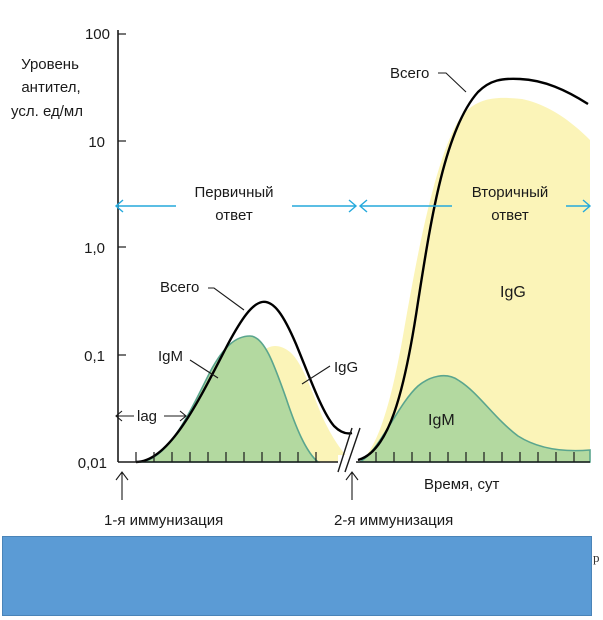  What do you see at coordinates (587, 206) in the screenshot?
I see `secondary-arrow-right-head` at bounding box center [587, 206].